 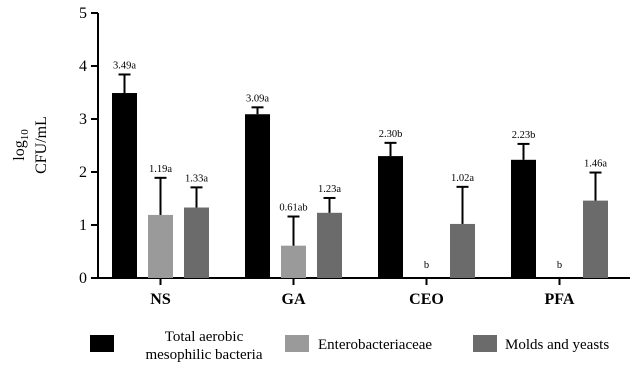 I want to click on data-label: 3.09a, so click(x=257, y=98).